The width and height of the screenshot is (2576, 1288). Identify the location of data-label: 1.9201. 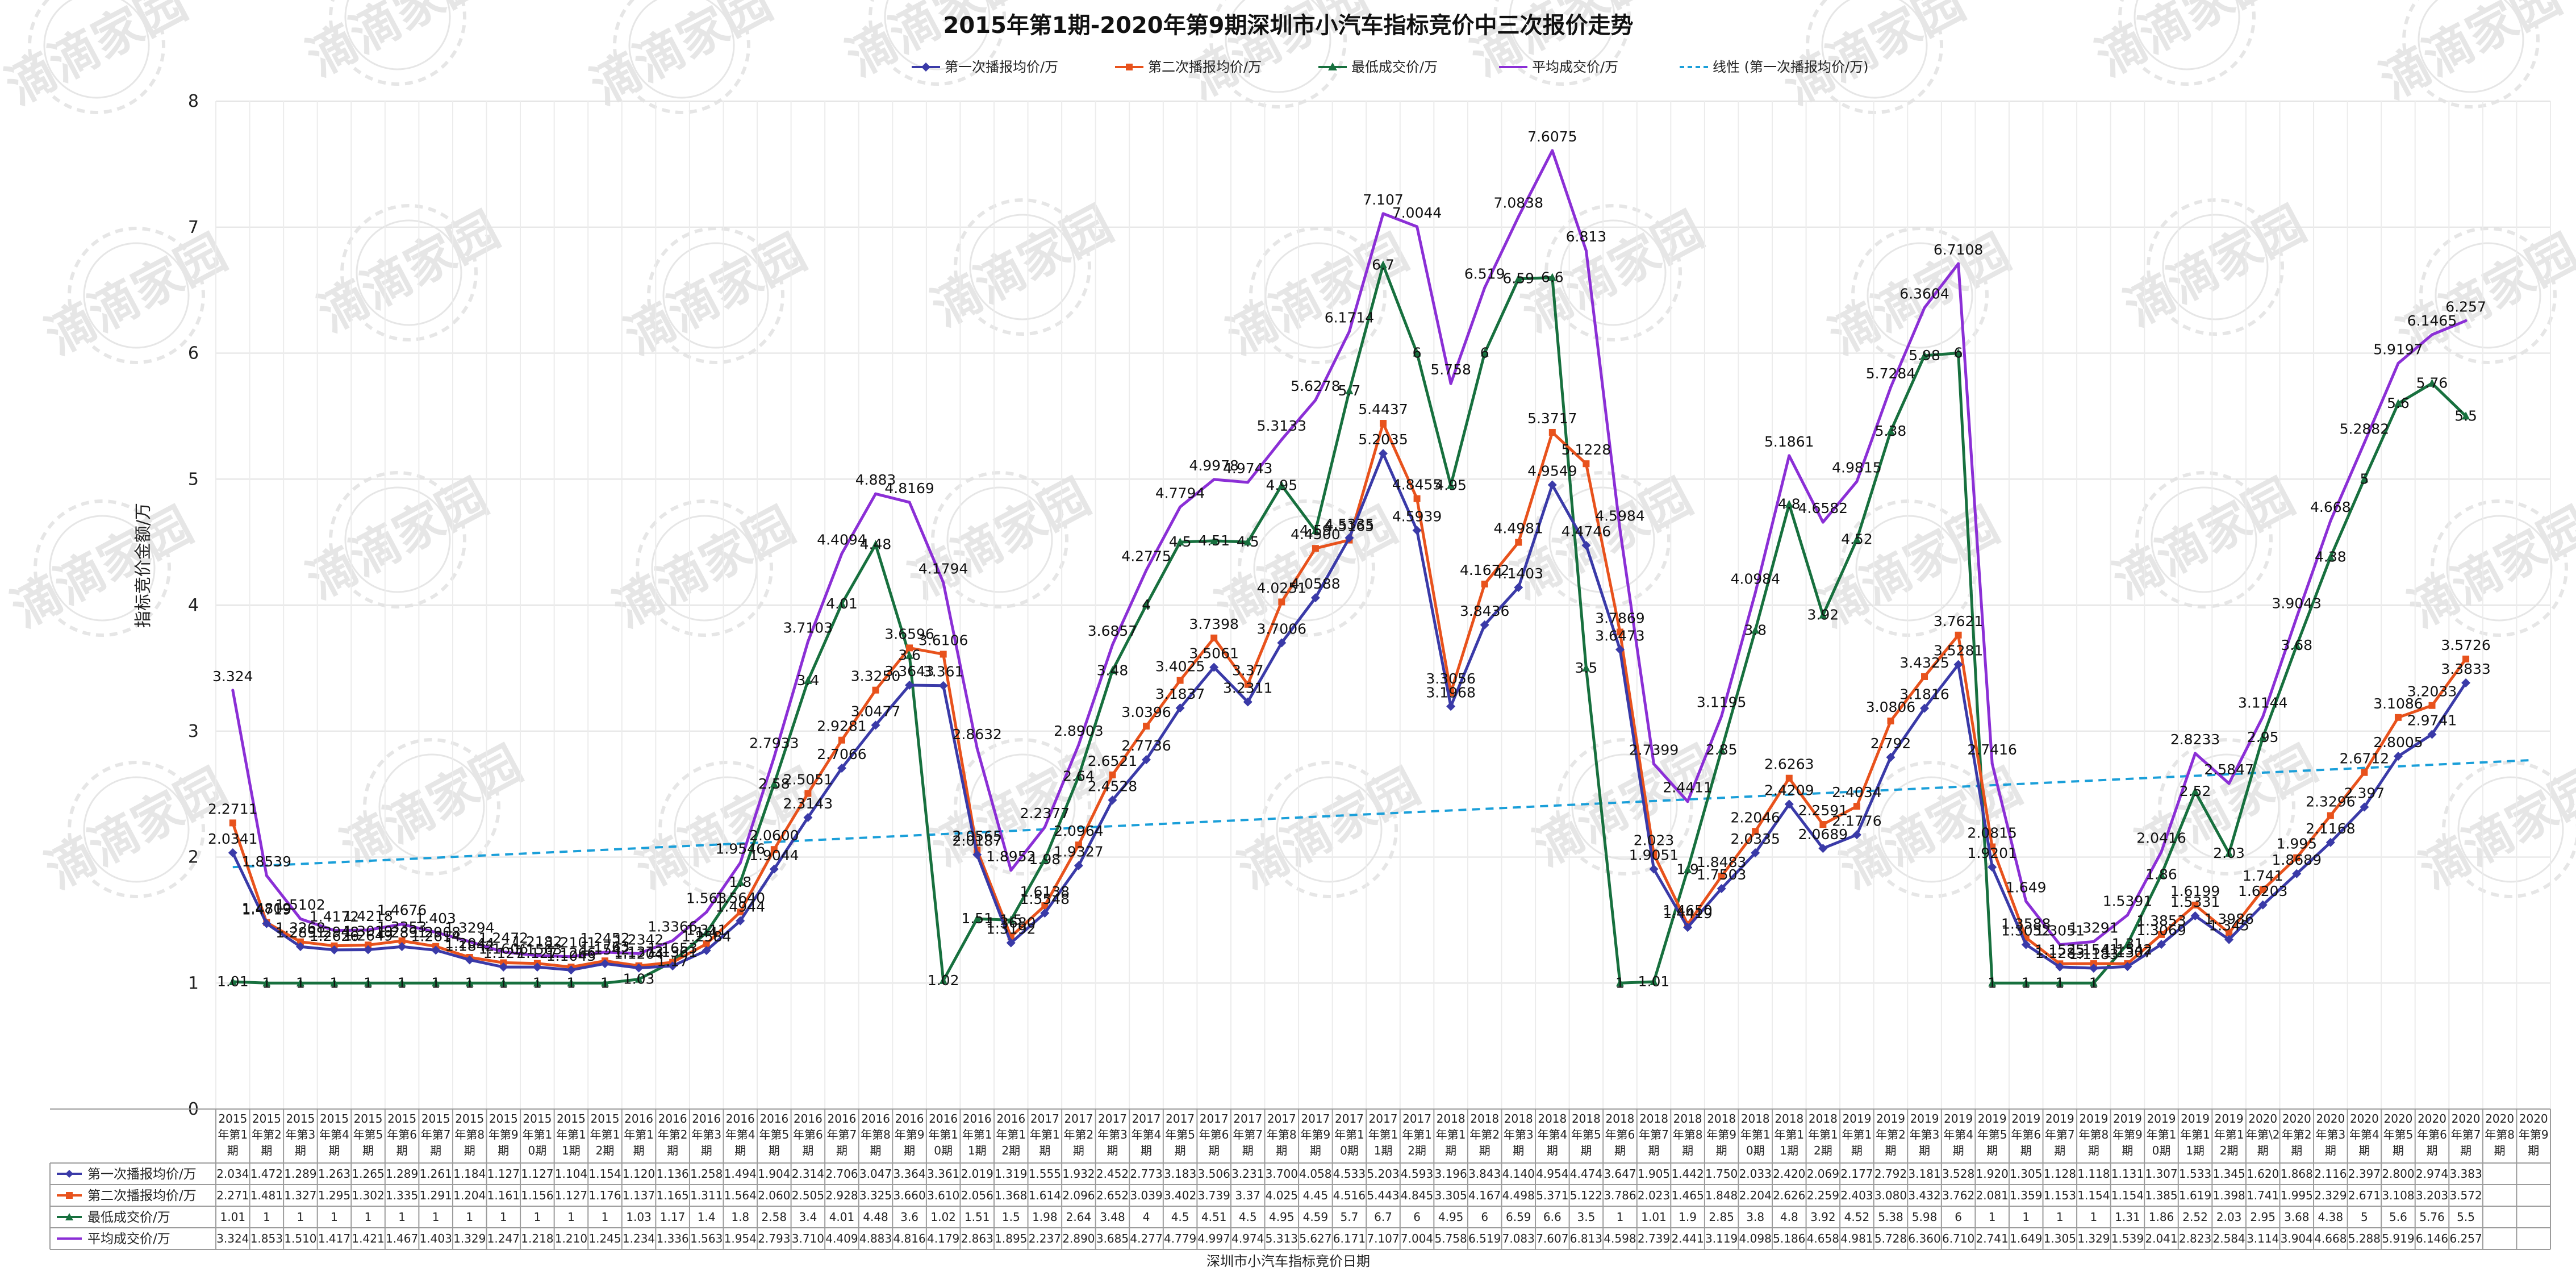
(1991, 853).